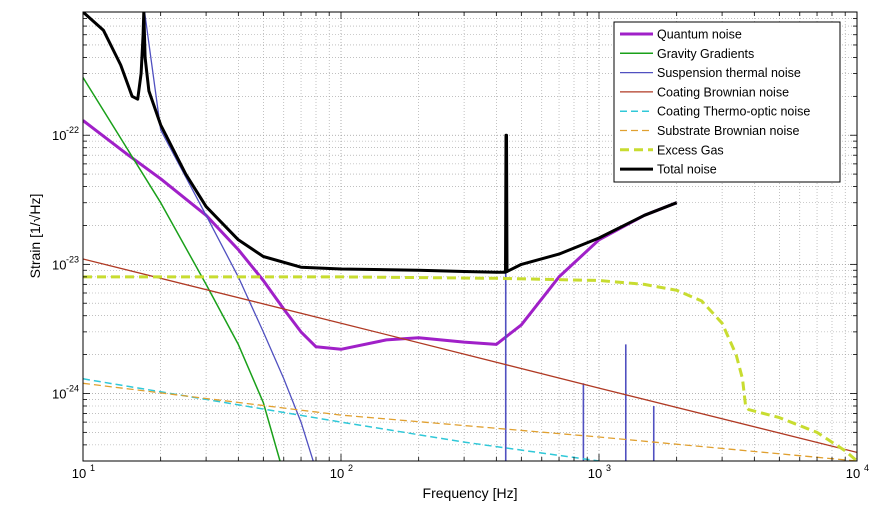  I want to click on x-axis-label: Frequency [Hz], so click(470, 493).